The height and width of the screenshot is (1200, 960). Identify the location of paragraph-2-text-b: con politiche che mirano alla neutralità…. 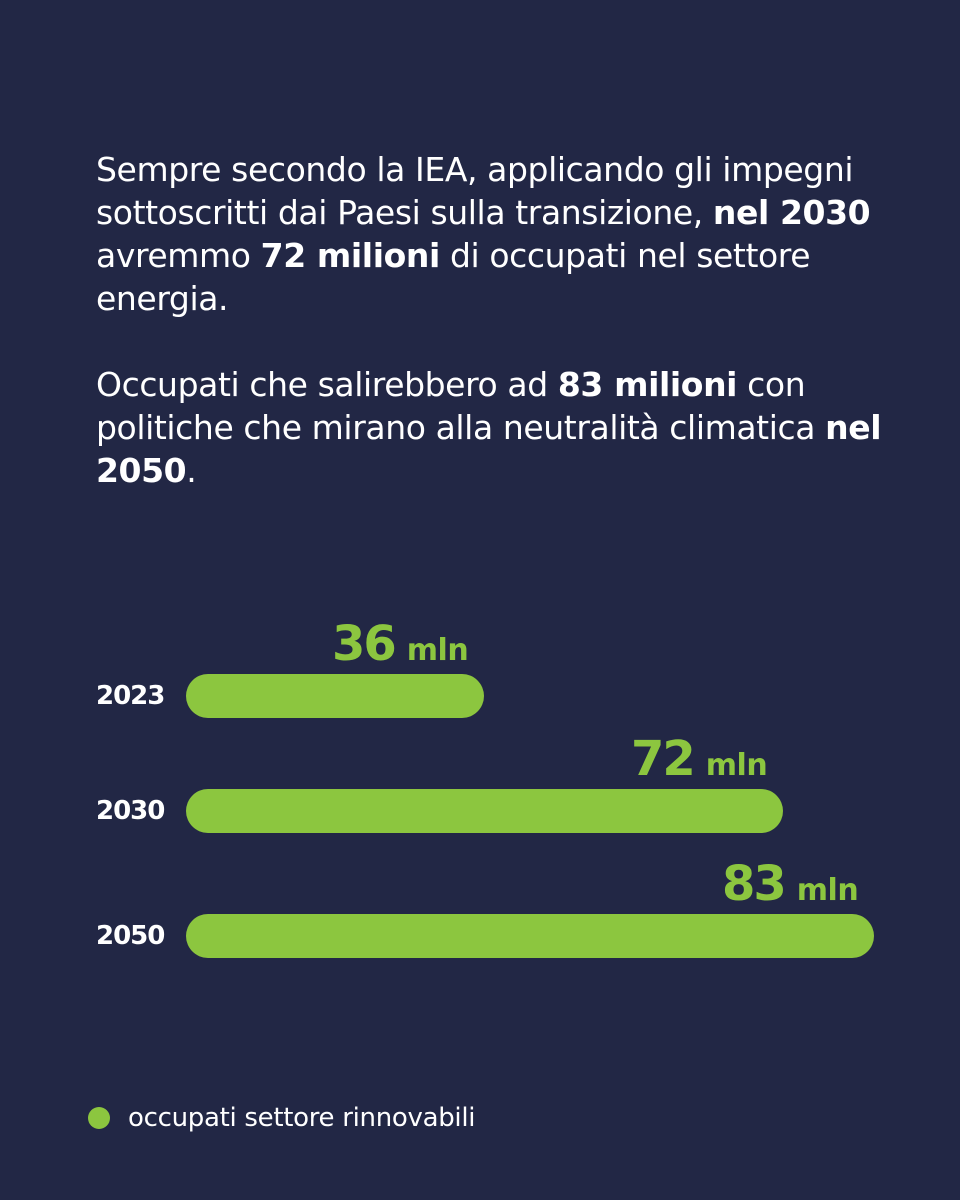
(461, 406).